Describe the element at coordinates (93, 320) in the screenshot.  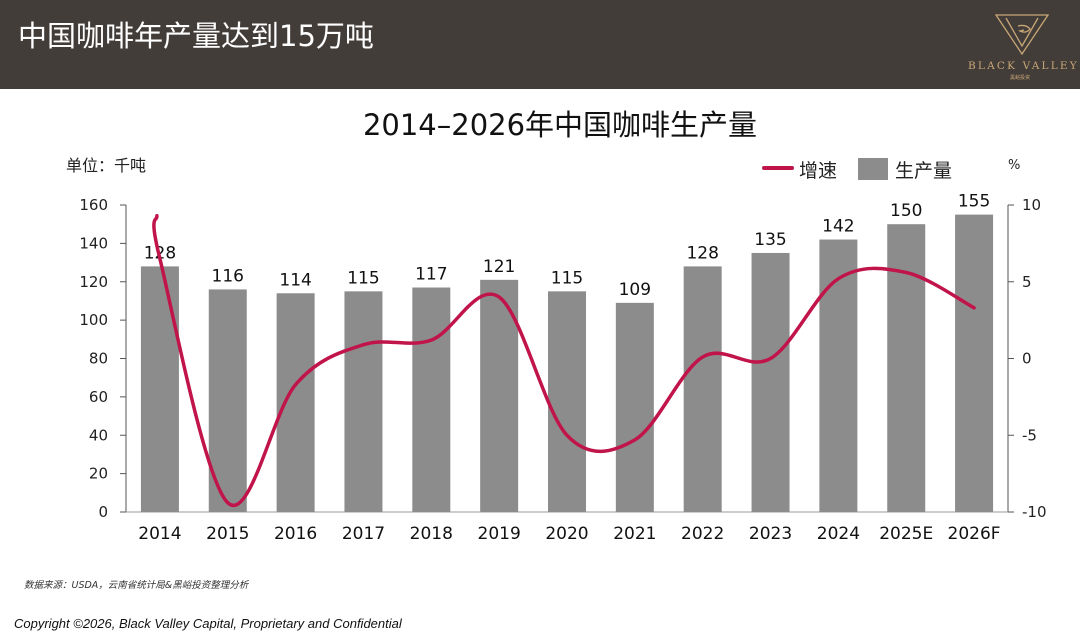
I see `left-tick-label: 100` at that location.